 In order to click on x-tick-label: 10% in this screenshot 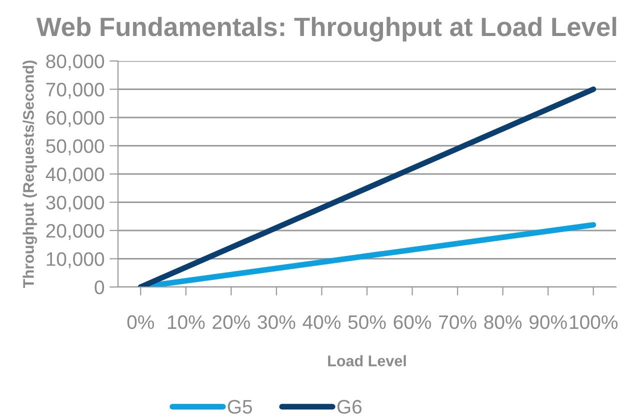, I will do `click(186, 322)`.